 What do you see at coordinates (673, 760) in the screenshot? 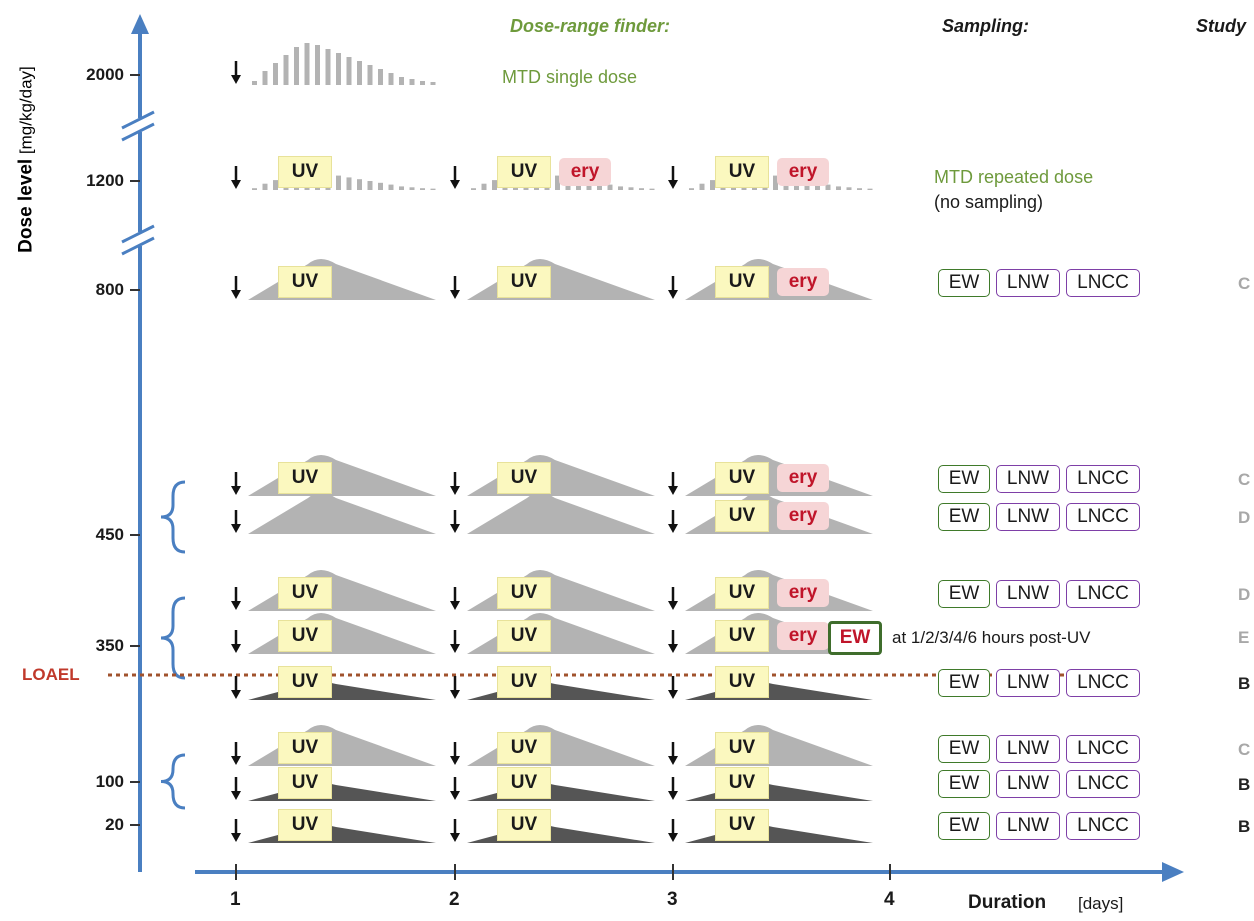
I see `dose-arrow-row8-day3-head` at bounding box center [673, 760].